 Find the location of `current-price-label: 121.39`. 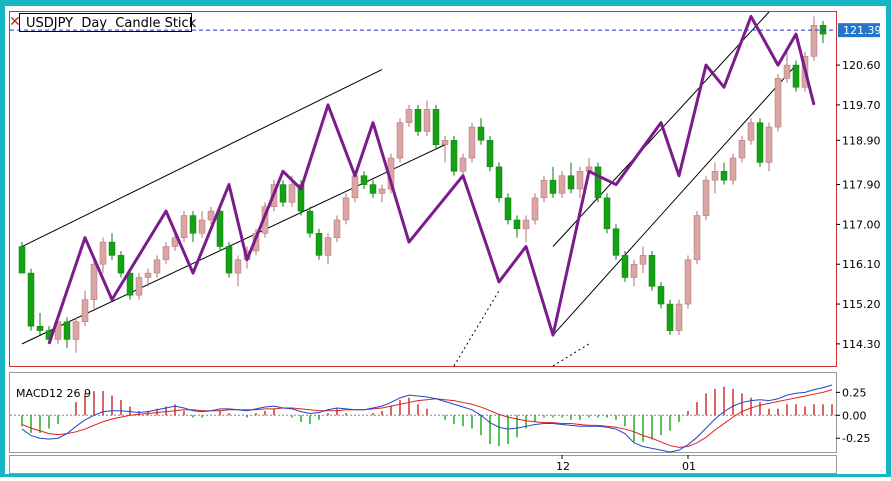

current-price-label: 121.39 is located at coordinates (862, 30).